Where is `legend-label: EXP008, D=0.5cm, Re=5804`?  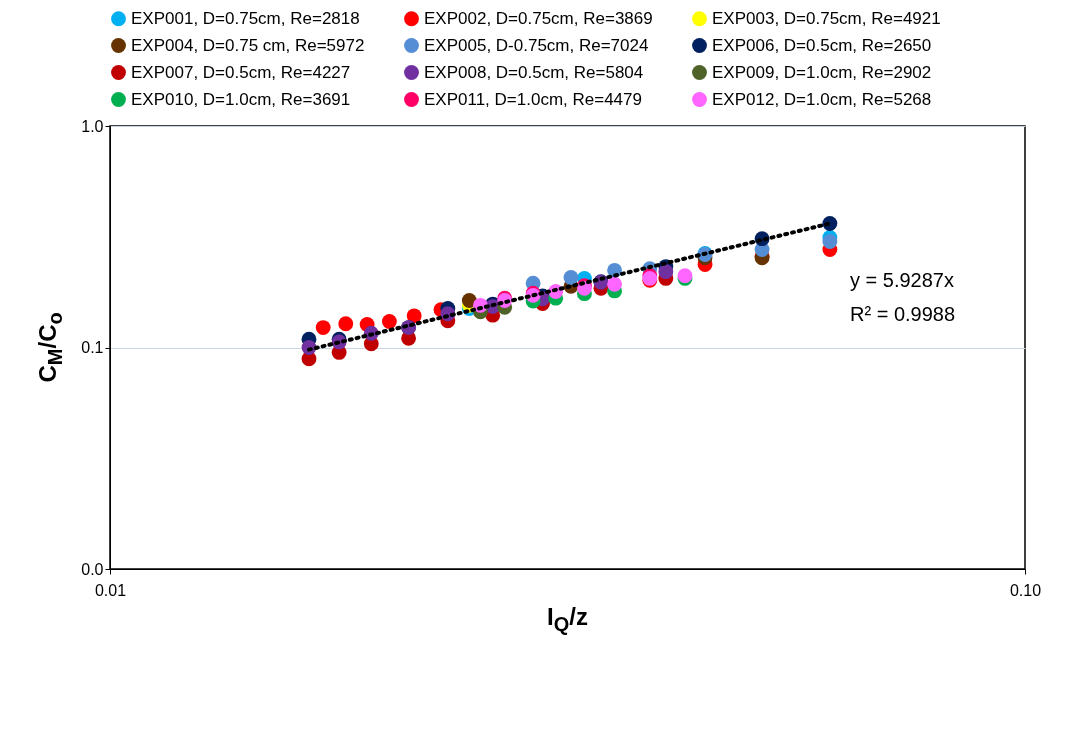 legend-label: EXP008, D=0.5cm, Re=5804 is located at coordinates (534, 72).